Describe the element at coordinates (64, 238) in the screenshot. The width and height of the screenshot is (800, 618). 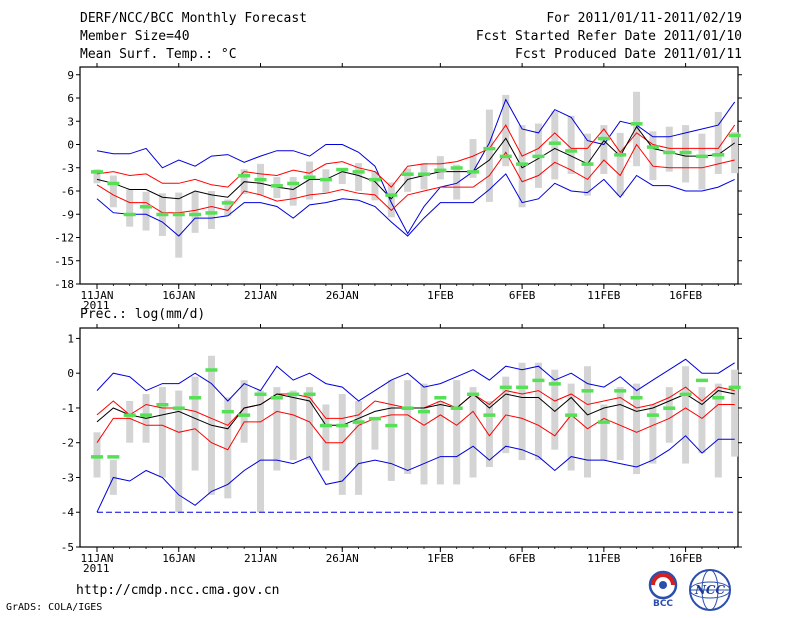
I see `y-tick-label: -12` at that location.